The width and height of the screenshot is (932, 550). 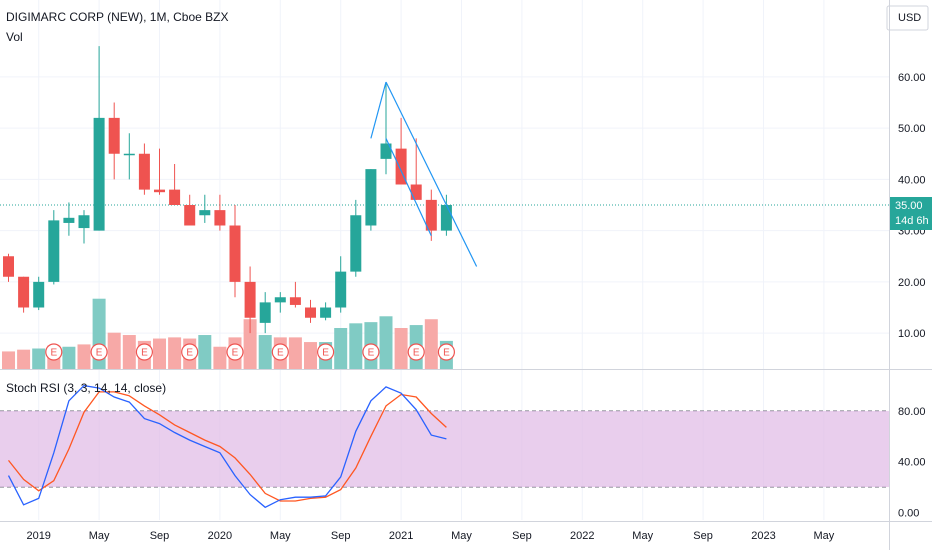 What do you see at coordinates (117, 17) in the screenshot?
I see `chart-title: DIGIMARC CORP (NEW), 1M, Cboe BZX` at bounding box center [117, 17].